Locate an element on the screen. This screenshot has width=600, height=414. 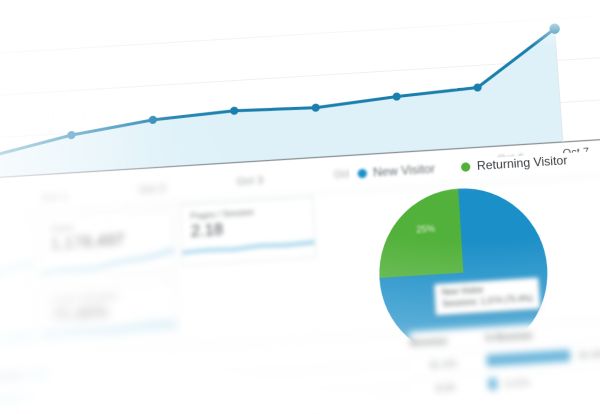
legend-swatch-green is located at coordinates (466, 166).